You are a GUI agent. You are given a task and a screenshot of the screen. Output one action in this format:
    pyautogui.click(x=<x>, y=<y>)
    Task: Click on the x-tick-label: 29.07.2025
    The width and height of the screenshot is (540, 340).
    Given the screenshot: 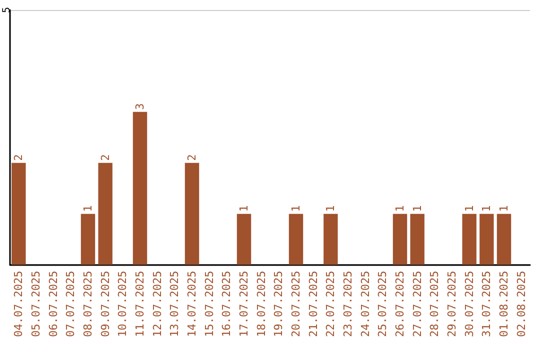 What is the action you would take?
    pyautogui.click(x=452, y=304)
    